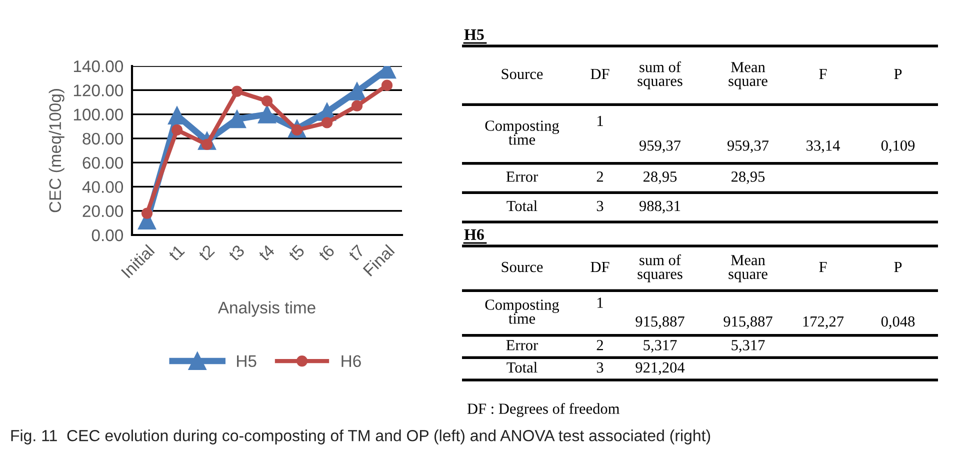 The width and height of the screenshot is (957, 459). I want to click on x-tick-label: t6, so click(327, 253).